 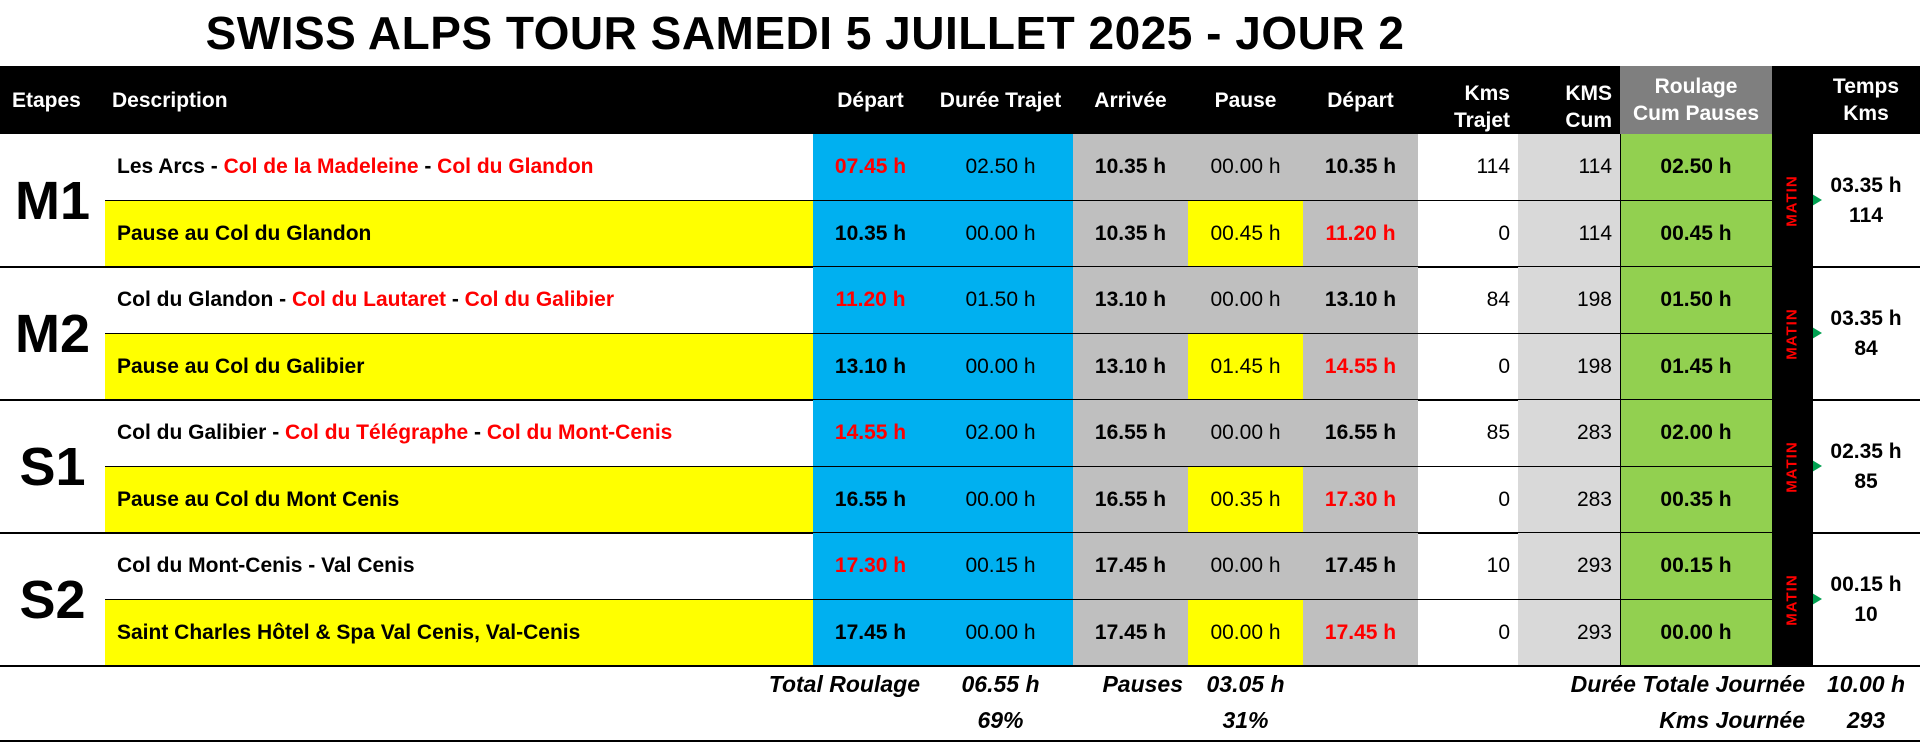 I want to click on pause-cell: 00.45 h, so click(x=1245, y=234).